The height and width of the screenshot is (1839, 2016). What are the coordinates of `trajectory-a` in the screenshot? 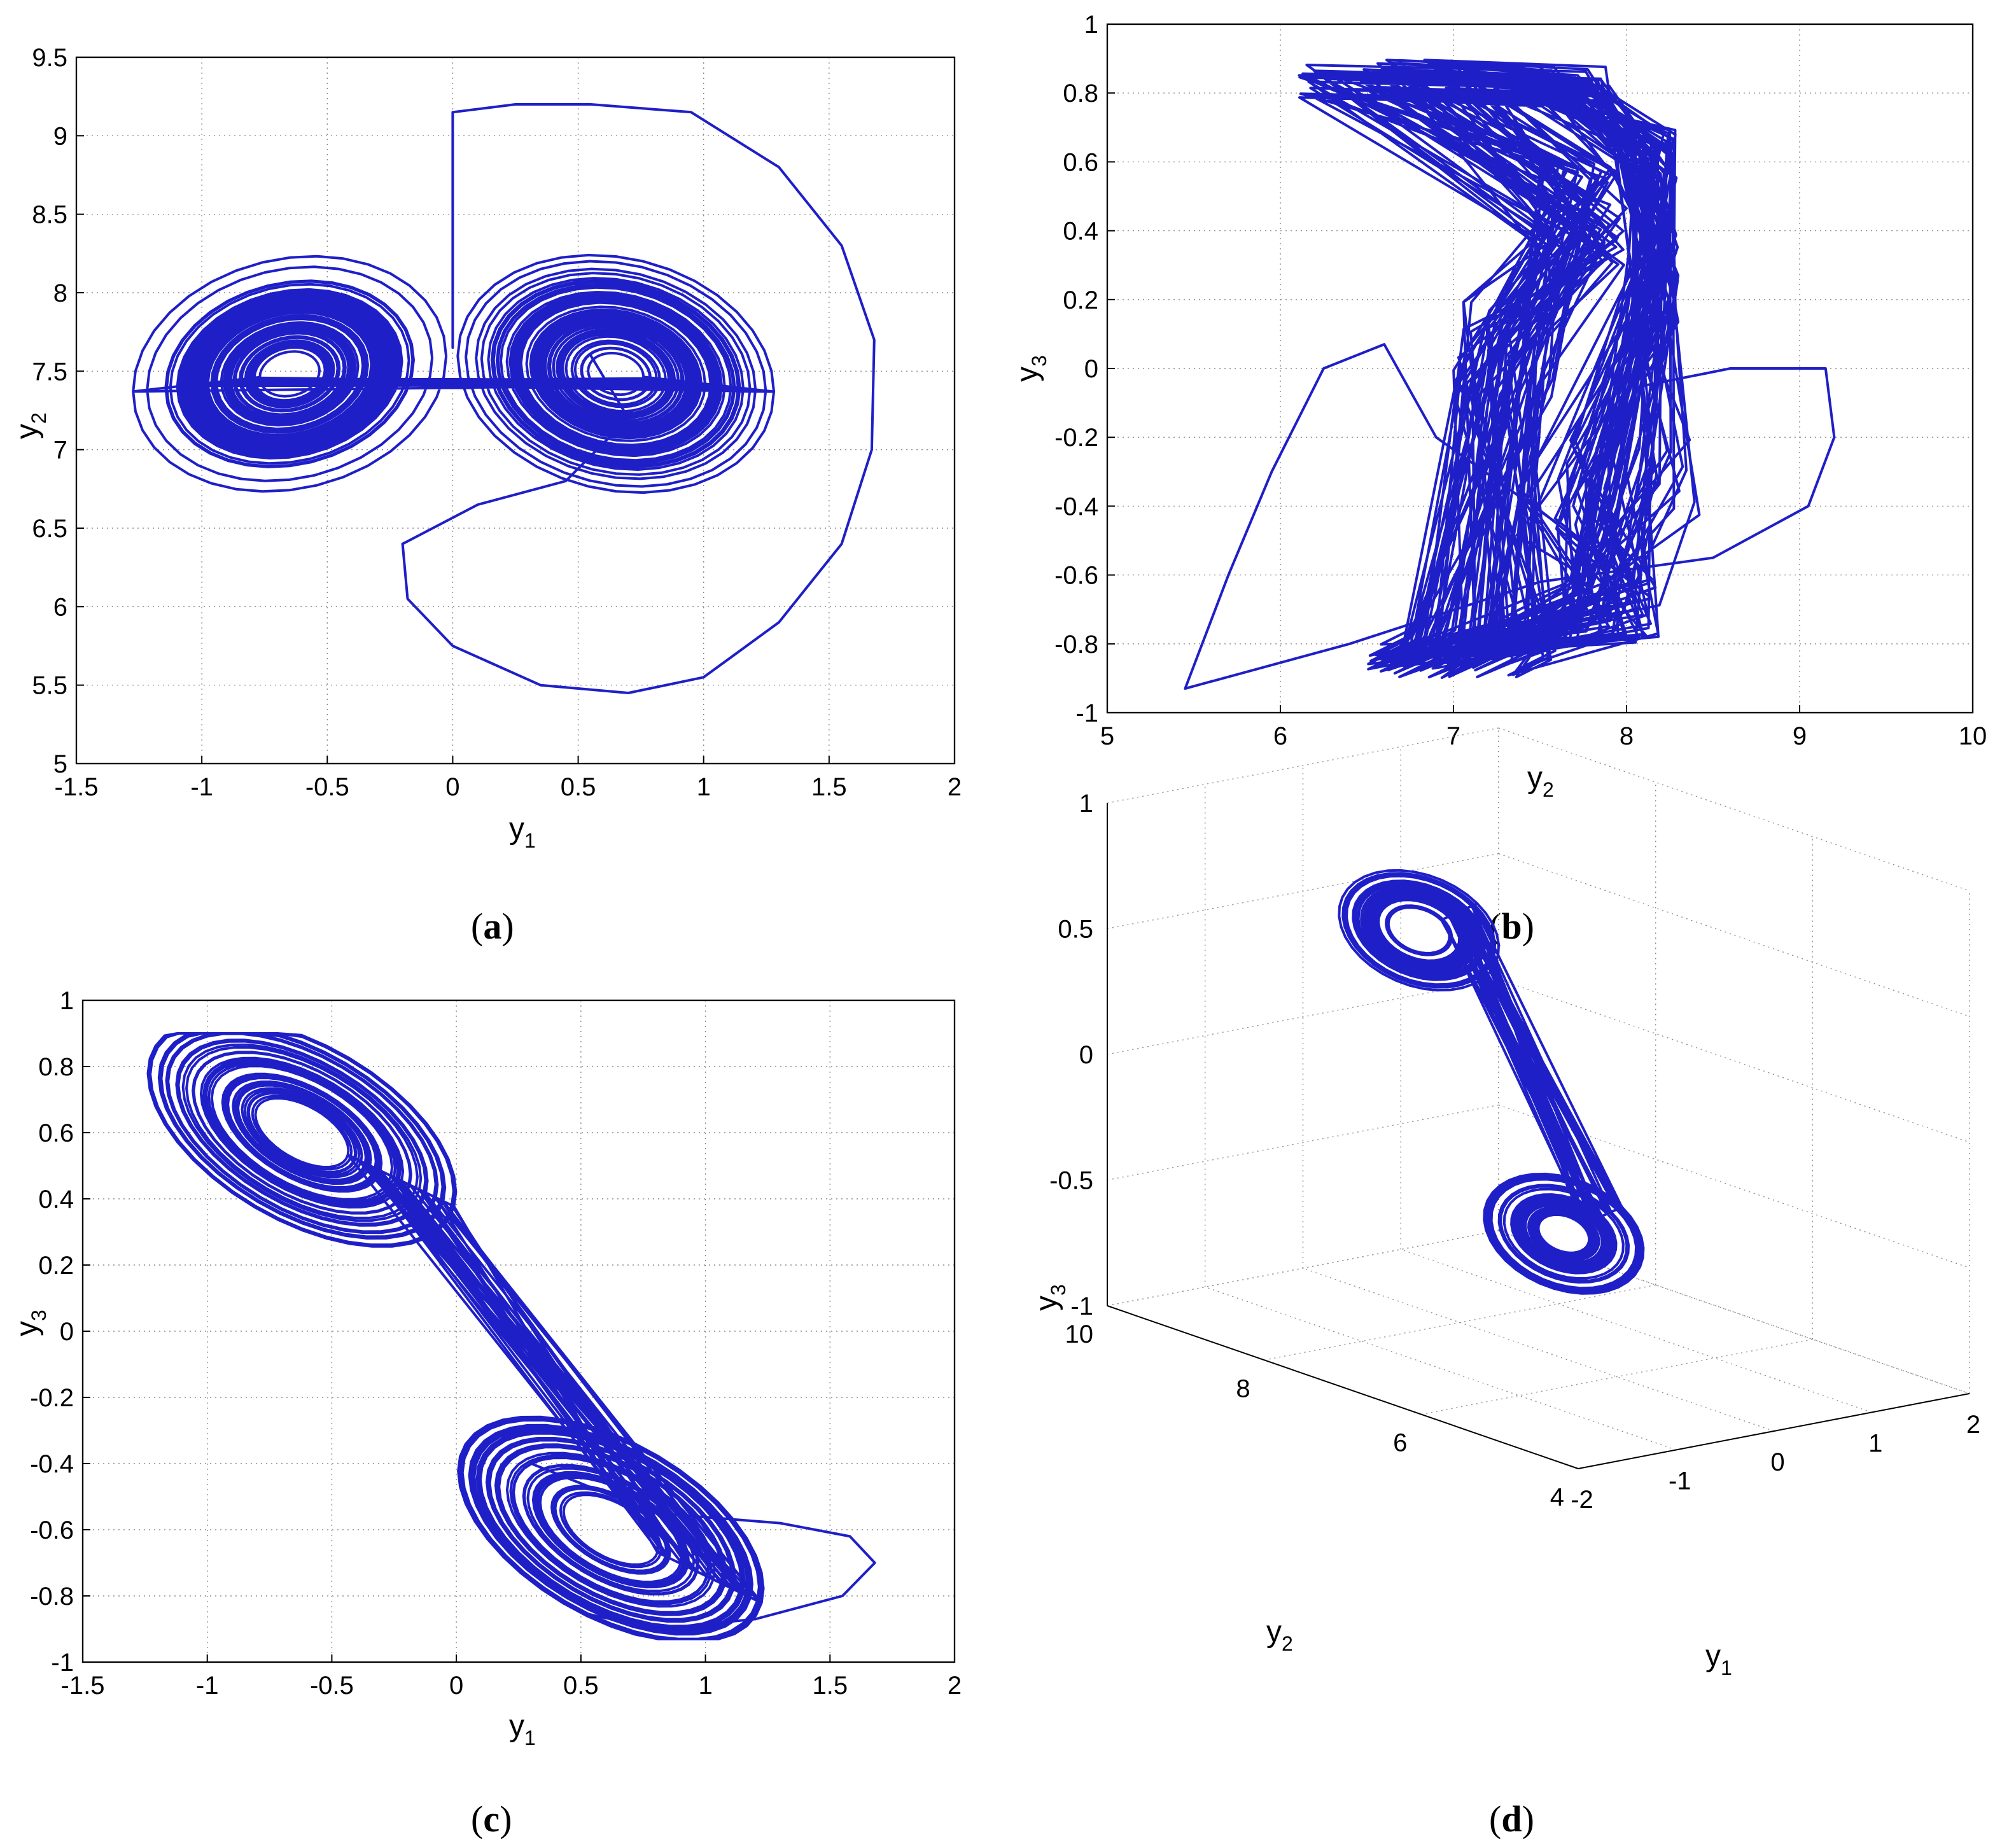 It's located at (504, 398).